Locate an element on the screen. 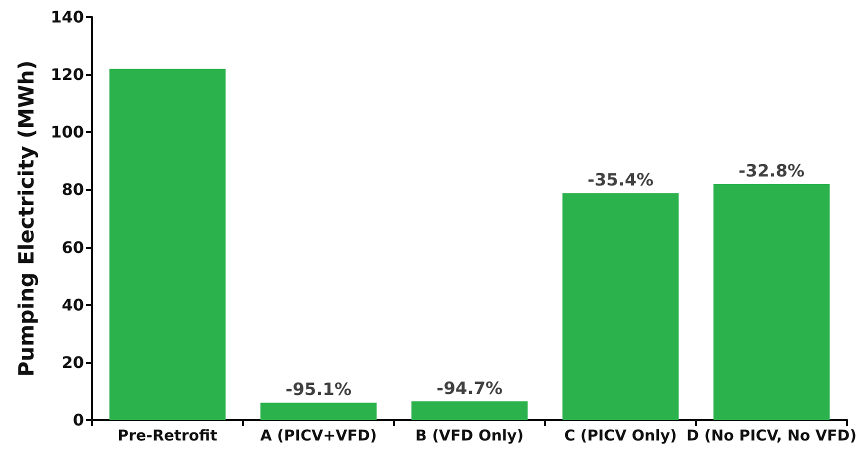 Image resolution: width=859 pixels, height=456 pixels. y-tick-label: 60 is located at coordinates (73, 247).